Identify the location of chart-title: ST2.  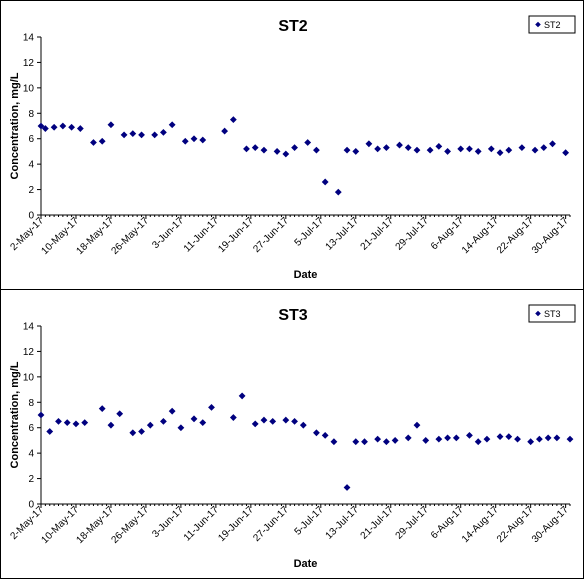
(292, 26).